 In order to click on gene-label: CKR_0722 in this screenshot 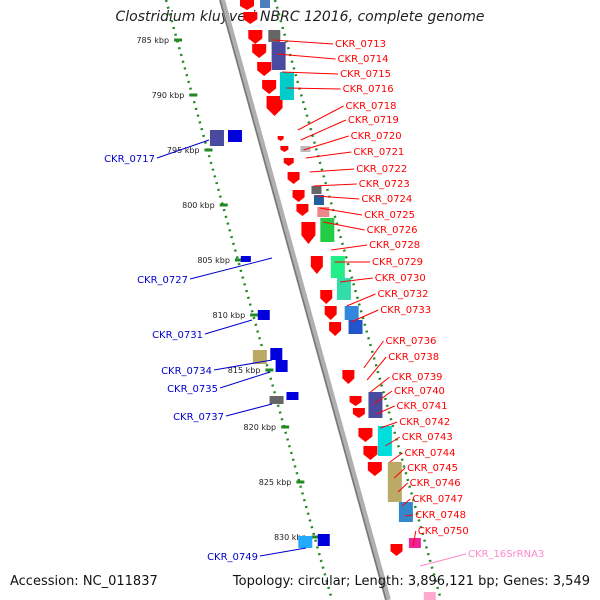, I will do `click(381, 169)`.